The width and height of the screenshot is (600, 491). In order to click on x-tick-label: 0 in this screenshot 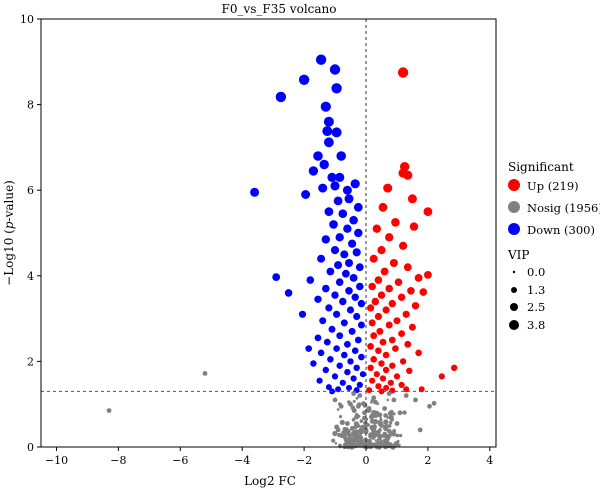, I will do `click(366, 460)`.